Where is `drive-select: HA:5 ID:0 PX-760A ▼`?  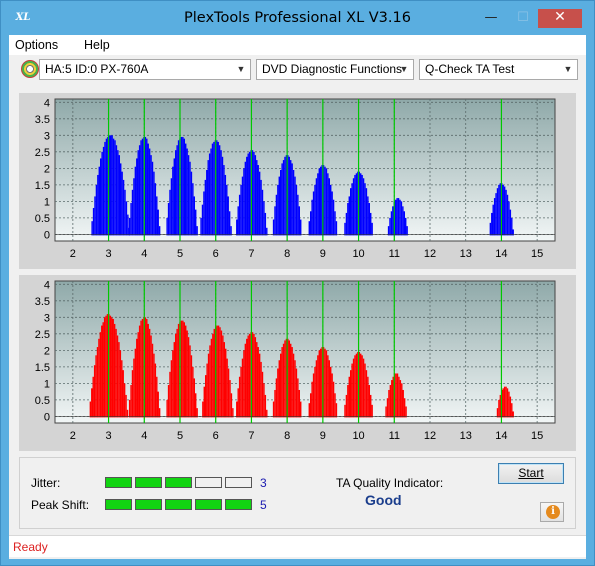 drive-select: HA:5 ID:0 PX-760A ▼ is located at coordinates (145, 69).